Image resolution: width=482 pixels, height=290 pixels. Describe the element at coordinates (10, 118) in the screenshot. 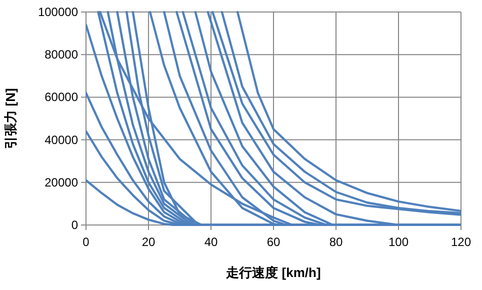

I see `y-axis-title: 引張力 [N]` at that location.